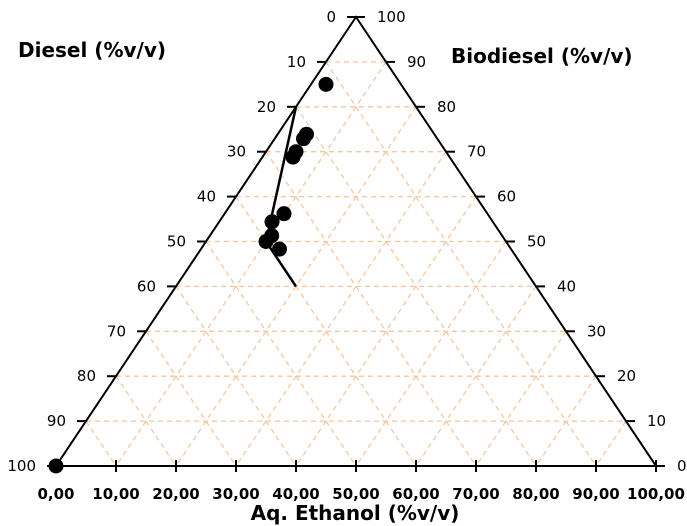 The image size is (687, 526). What do you see at coordinates (391, 17) in the screenshot?
I see `right-tick-label: 100` at bounding box center [391, 17].